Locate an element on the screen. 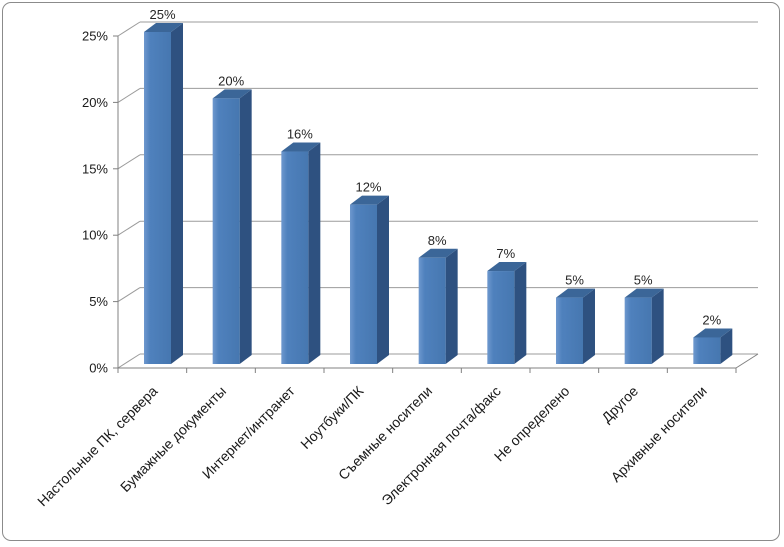 This screenshot has height=547, width=784. data-label: 8% is located at coordinates (437, 240).